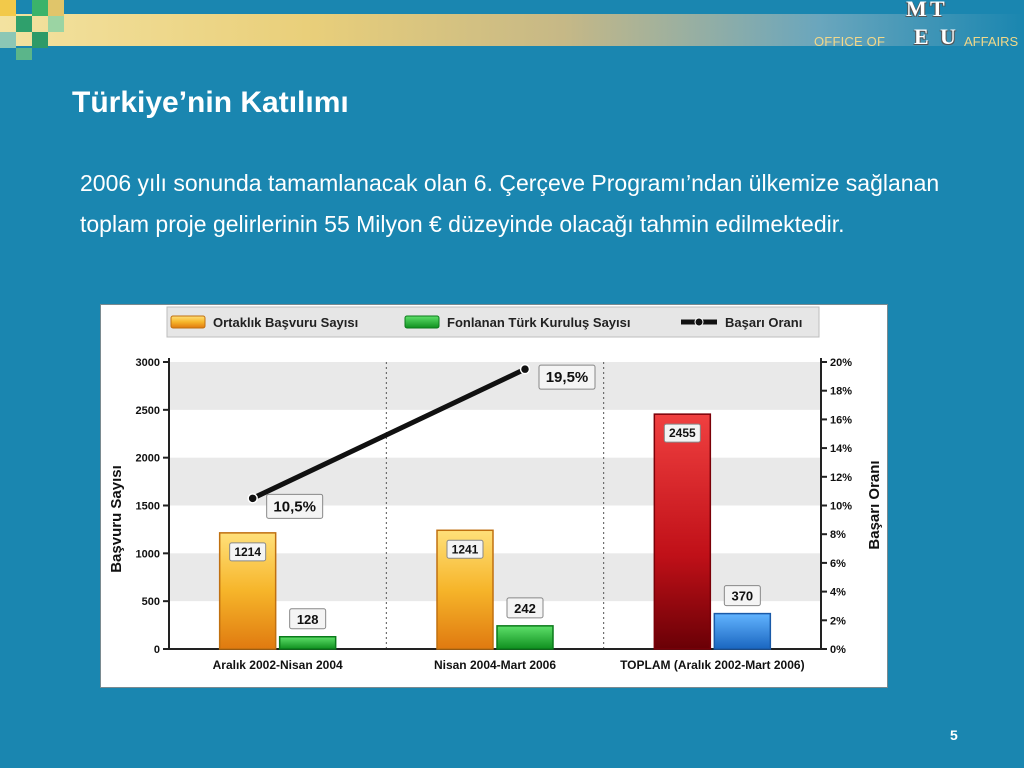  Describe the element at coordinates (937, 10) in the screenshot. I see `logo-letter-t: T` at that location.